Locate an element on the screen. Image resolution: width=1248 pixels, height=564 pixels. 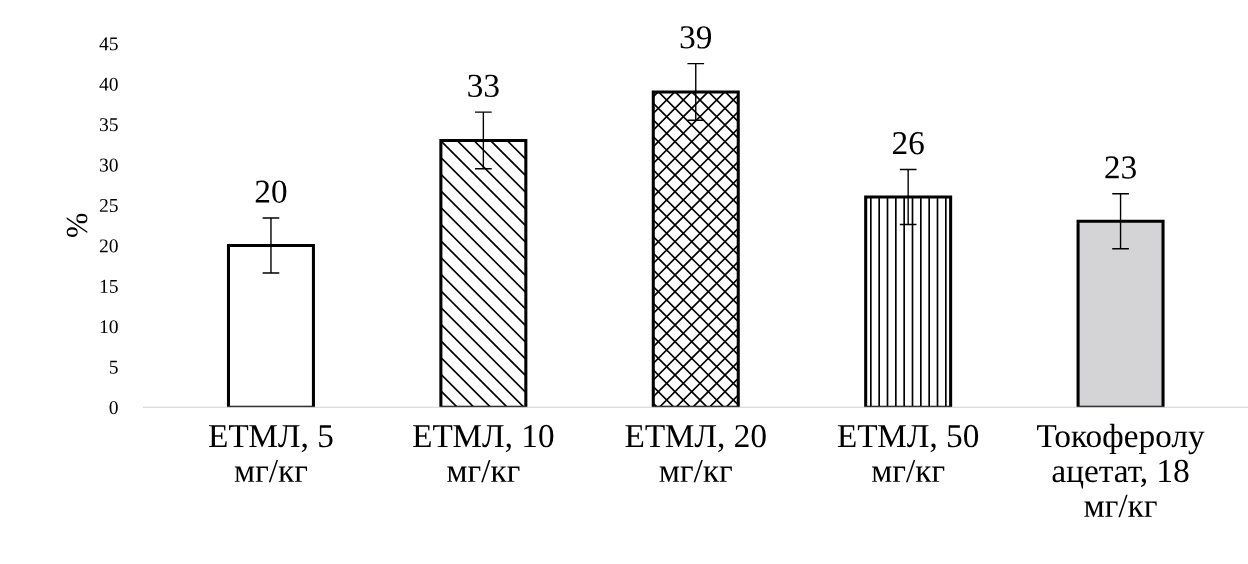
y-tick-label: 10 is located at coordinates (109, 327).